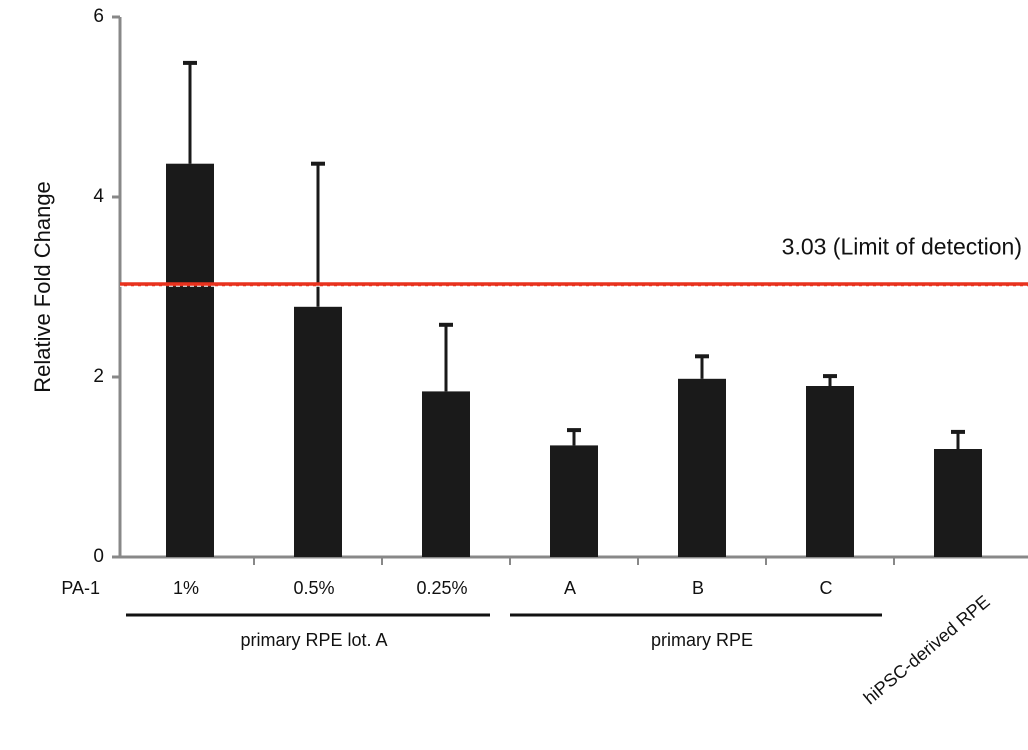  What do you see at coordinates (570, 588) in the screenshot?
I see `x-tick-label: A` at bounding box center [570, 588].